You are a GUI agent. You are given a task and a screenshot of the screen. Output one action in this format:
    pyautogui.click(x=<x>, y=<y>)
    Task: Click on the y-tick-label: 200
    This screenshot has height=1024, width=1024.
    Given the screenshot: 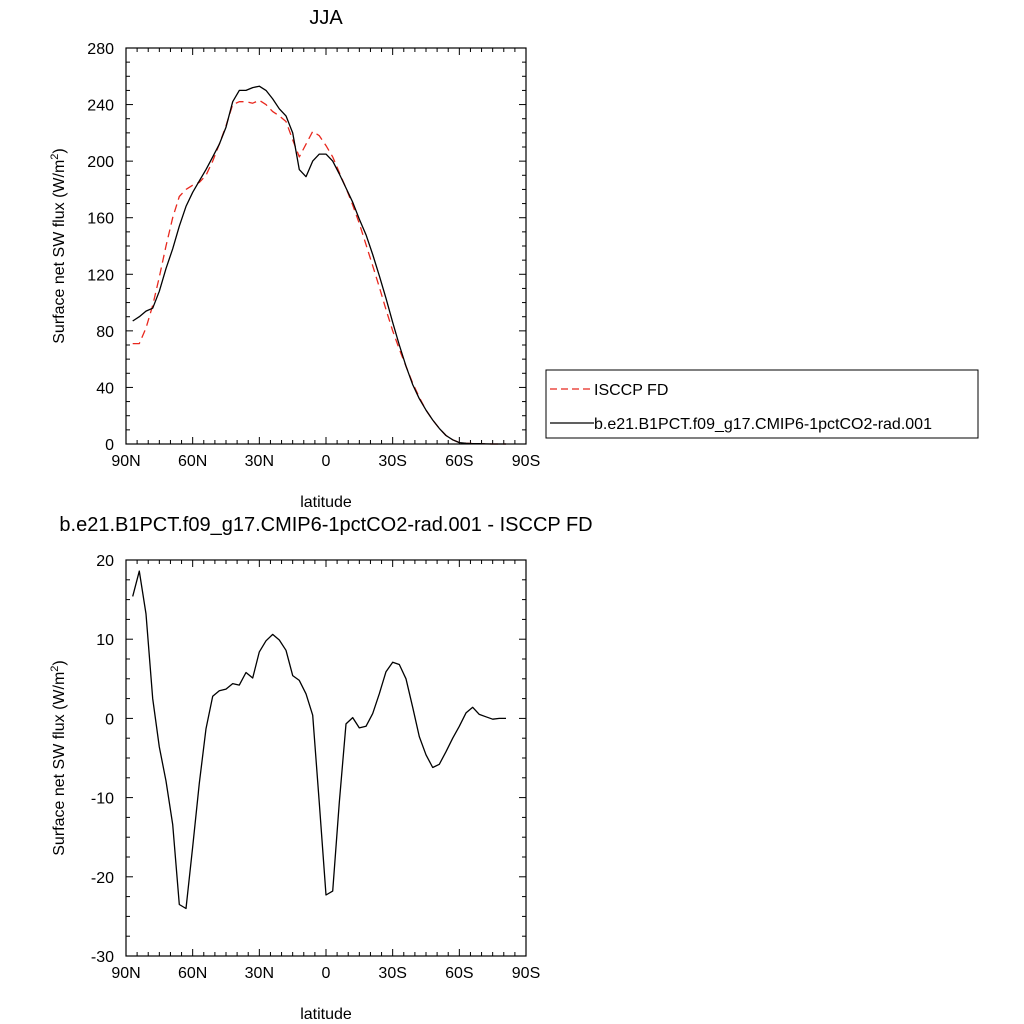 What is the action you would take?
    pyautogui.click(x=100, y=162)
    